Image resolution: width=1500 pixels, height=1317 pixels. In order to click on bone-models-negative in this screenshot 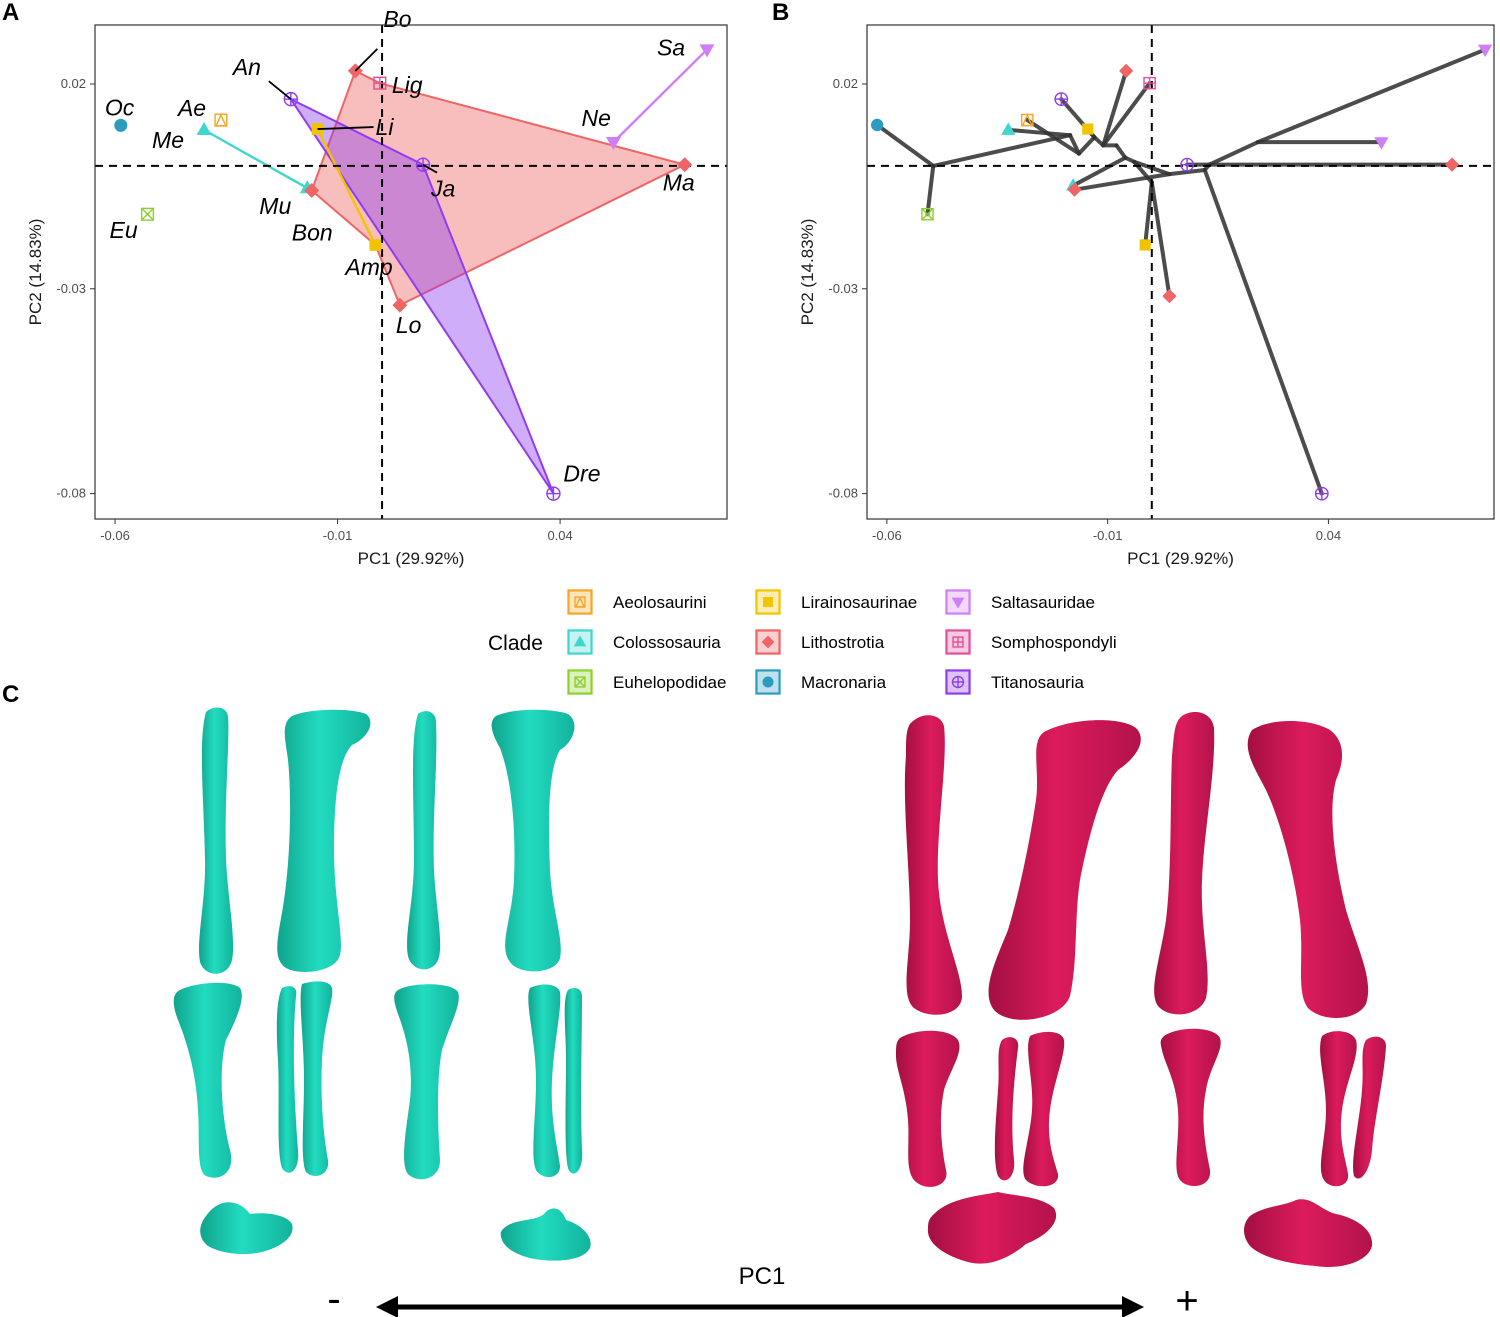, I will do `click(382, 984)`.